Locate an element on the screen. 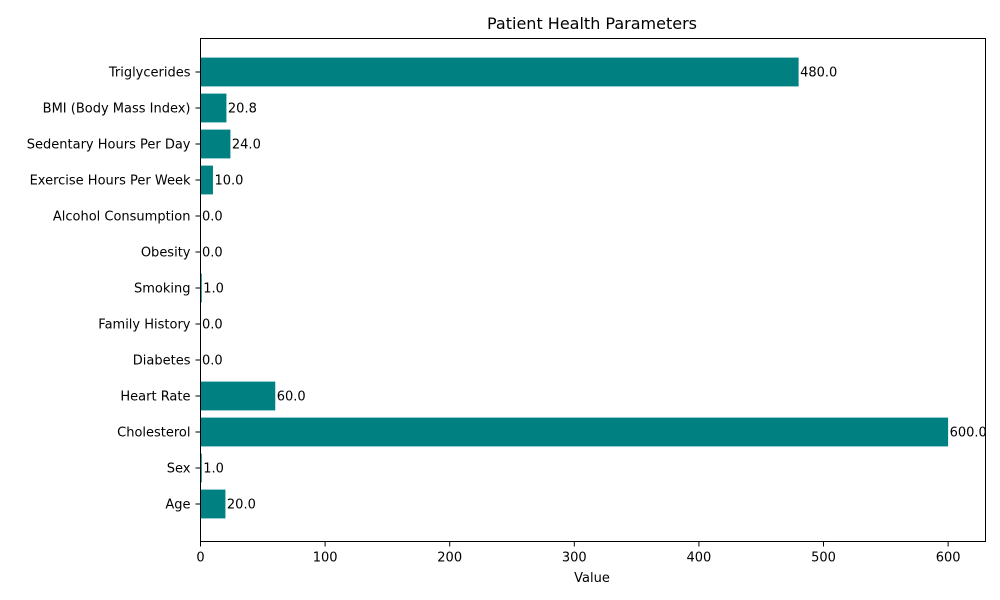 The image size is (1000, 600). data-label-heart-rate: 60.0 is located at coordinates (291, 397).